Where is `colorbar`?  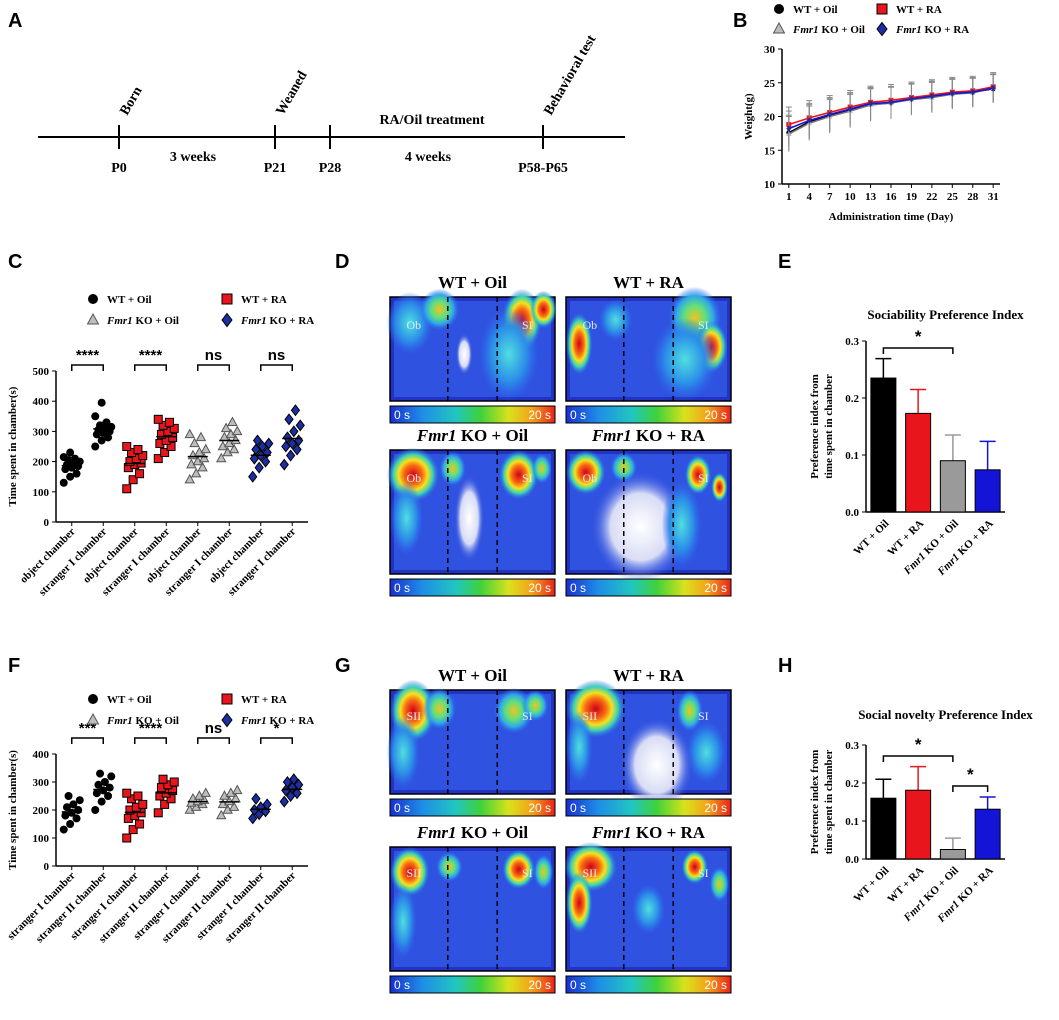 colorbar is located at coordinates (472, 587).